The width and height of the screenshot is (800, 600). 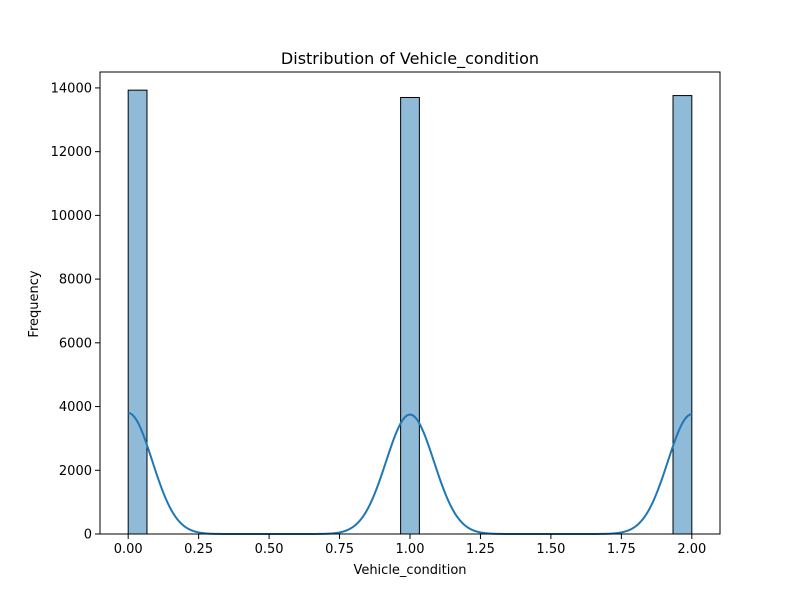 What do you see at coordinates (71, 88) in the screenshot?
I see `y-tick-label: 14000` at bounding box center [71, 88].